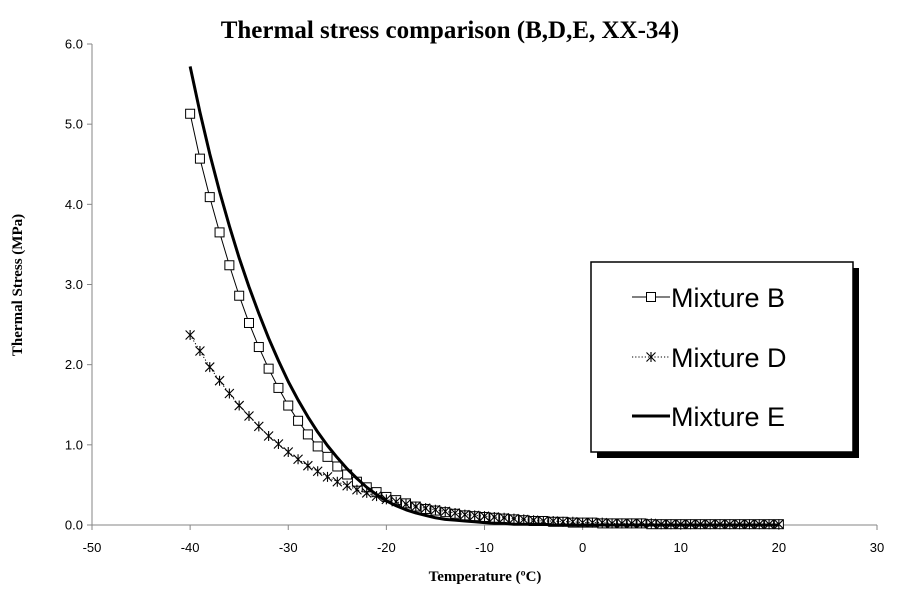  Describe the element at coordinates (74, 284) in the screenshot. I see `y-tick-label: 3.0` at that location.